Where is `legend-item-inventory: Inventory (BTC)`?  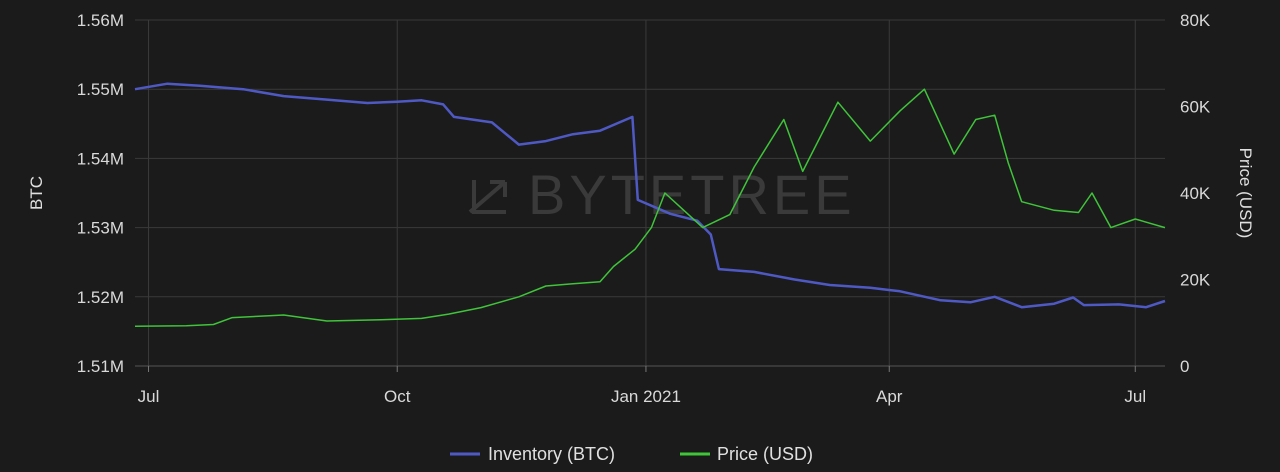 legend-item-inventory: Inventory (BTC) is located at coordinates (532, 454).